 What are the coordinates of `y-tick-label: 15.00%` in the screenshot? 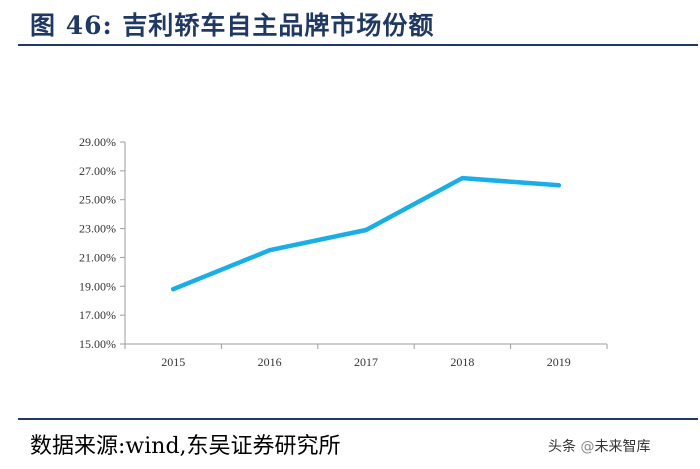 It's located at (97, 344).